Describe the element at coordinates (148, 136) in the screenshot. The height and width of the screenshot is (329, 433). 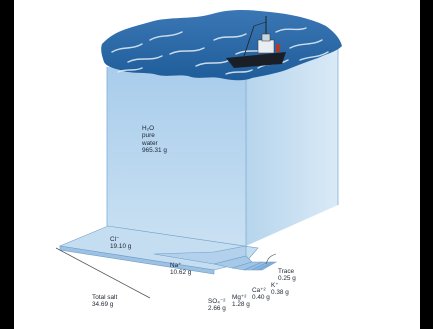
I see `water-line1: pure` at that location.